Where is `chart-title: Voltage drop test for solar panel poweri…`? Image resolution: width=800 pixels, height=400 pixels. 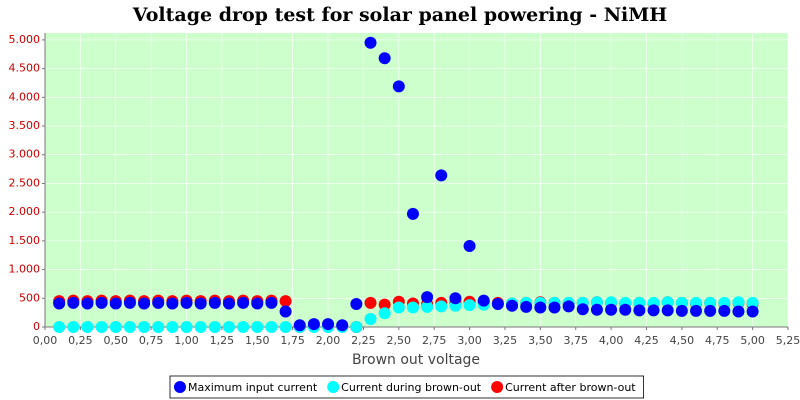
chart-title: Voltage drop test for solar panel poweri… is located at coordinates (400, 15).